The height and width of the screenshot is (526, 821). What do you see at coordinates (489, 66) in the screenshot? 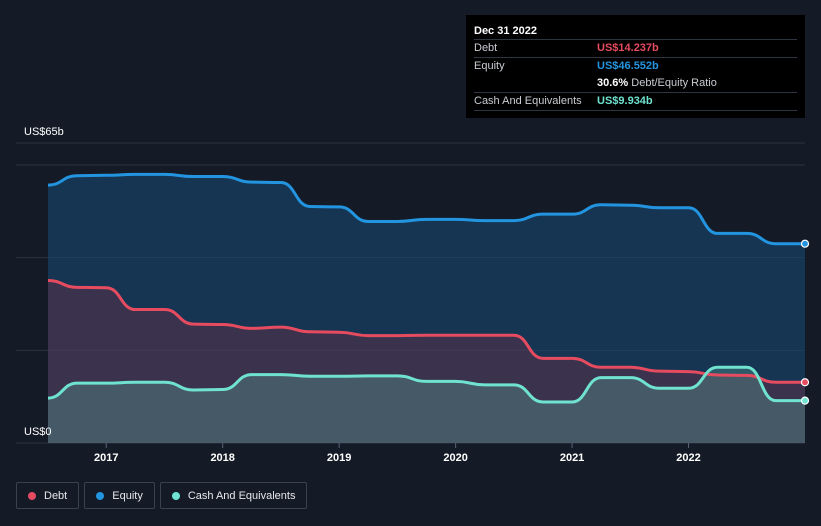
I see `tooltip-equity-label: Equity` at bounding box center [489, 66].